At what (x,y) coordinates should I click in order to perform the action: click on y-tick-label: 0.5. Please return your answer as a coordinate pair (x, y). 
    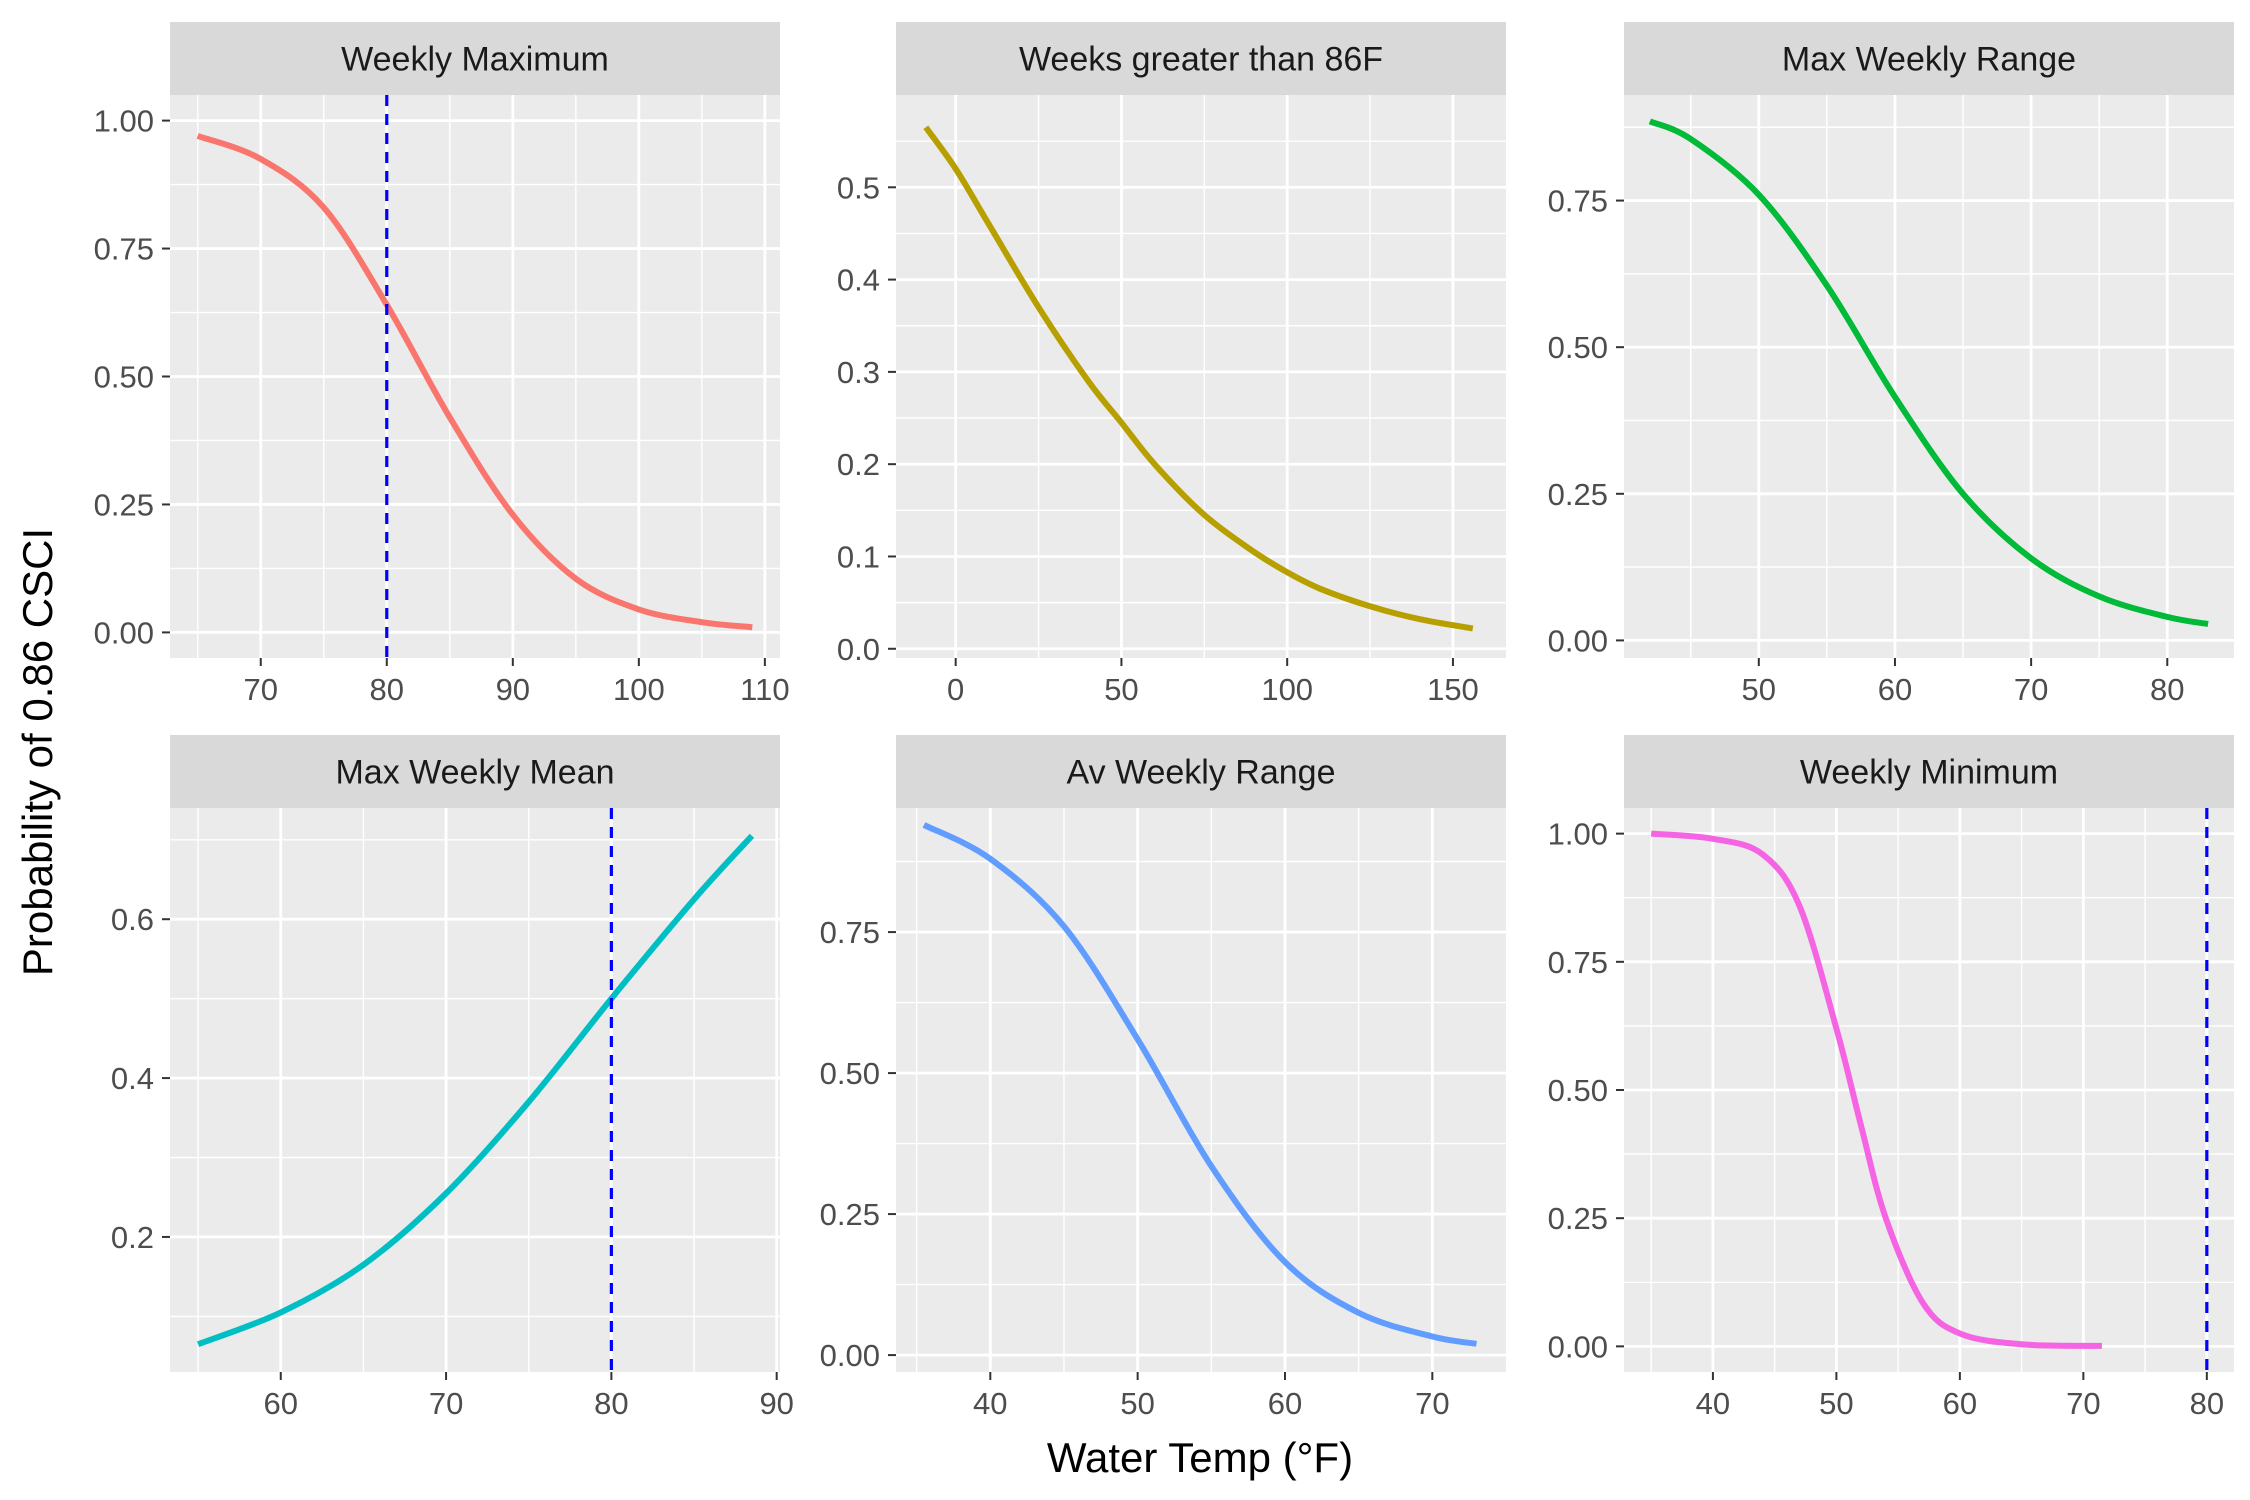
    Looking at the image, I should click on (858, 187).